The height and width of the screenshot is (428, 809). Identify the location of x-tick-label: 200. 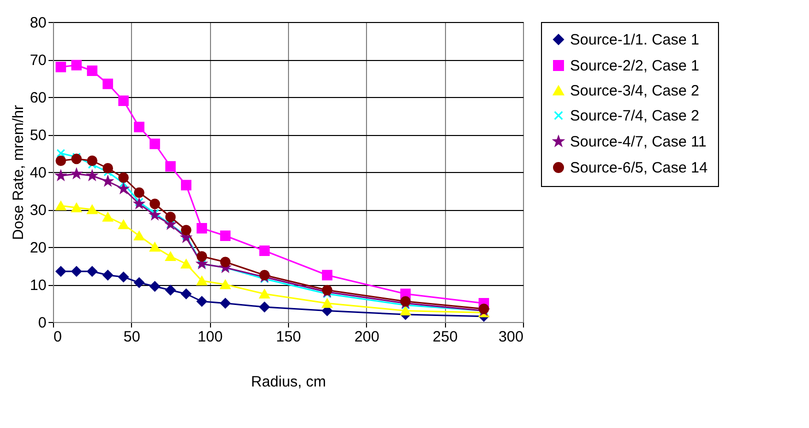
(367, 337).